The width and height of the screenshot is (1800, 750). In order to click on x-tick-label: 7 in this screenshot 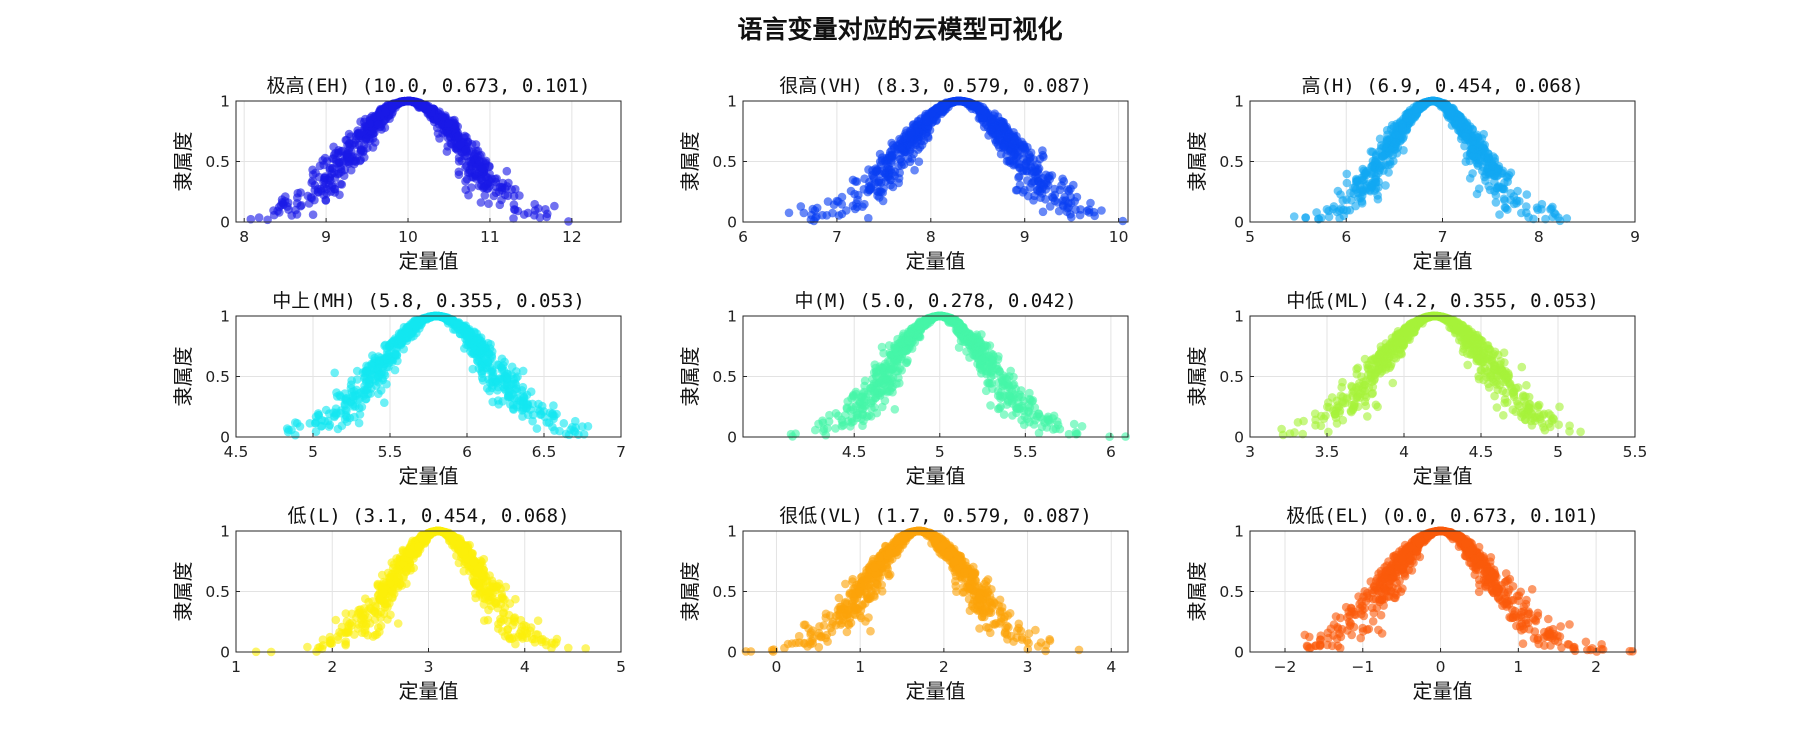, I will do `click(621, 452)`.